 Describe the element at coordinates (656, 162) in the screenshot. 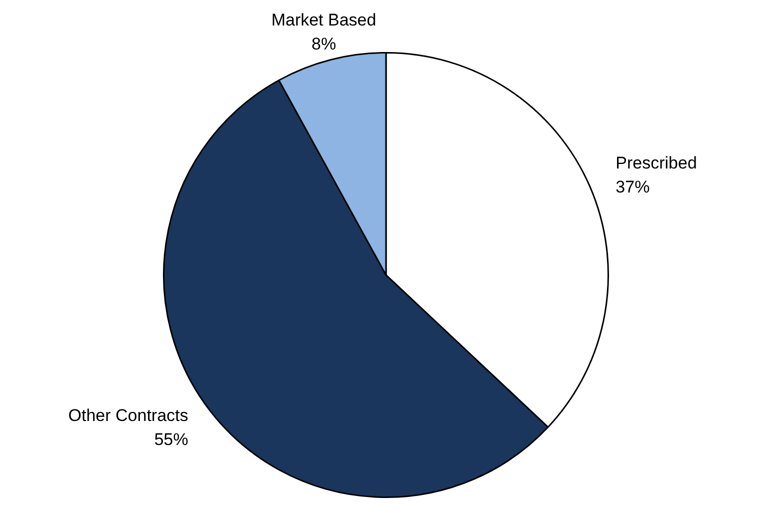

I see `slice-label: Prescribed` at that location.